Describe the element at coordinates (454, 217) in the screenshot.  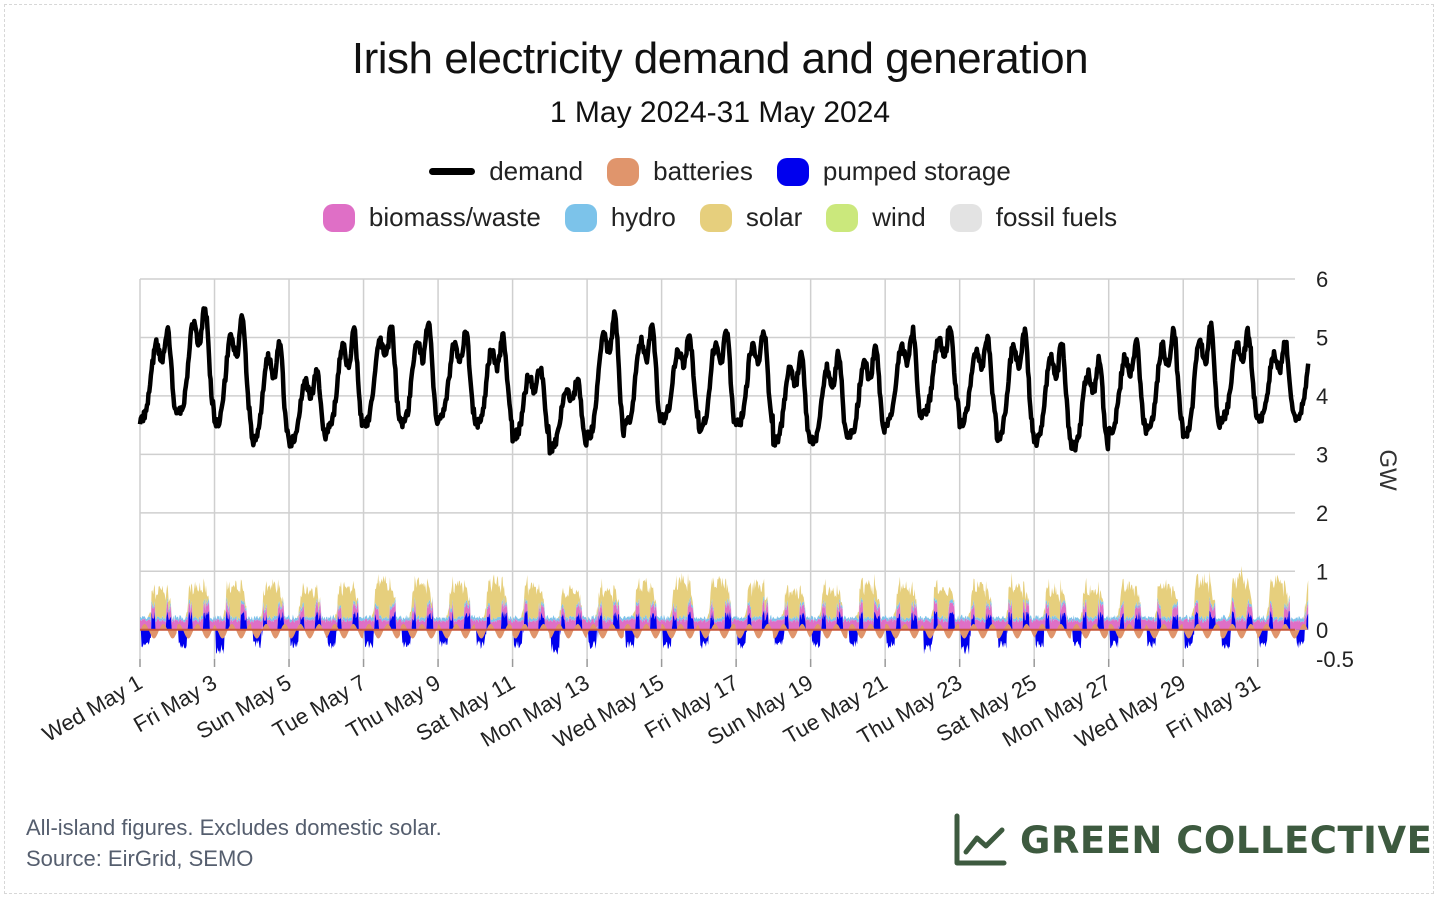
I see `legend-label-biomass: biomass/waste` at that location.